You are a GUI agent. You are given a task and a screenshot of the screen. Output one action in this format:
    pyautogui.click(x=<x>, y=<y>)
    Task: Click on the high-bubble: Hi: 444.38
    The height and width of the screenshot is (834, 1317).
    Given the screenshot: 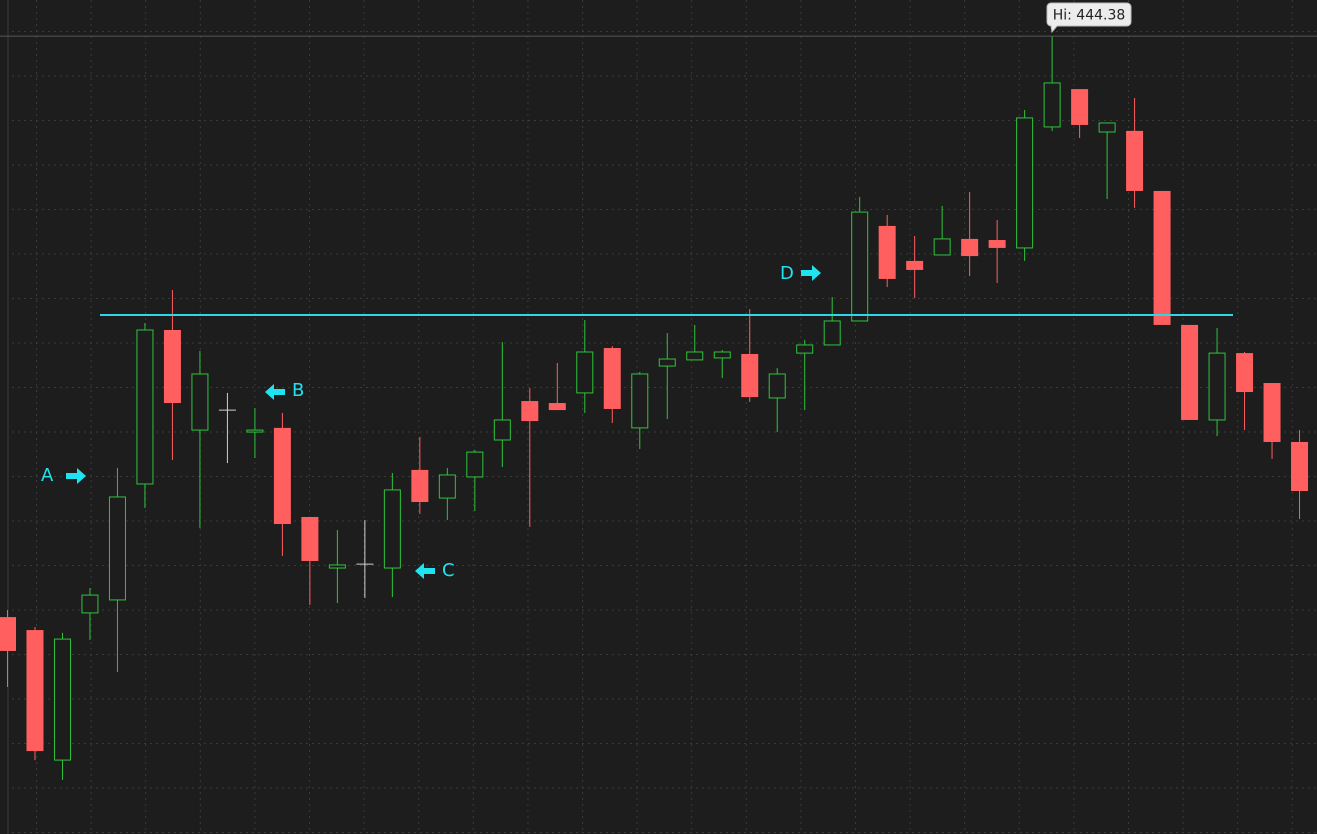 What is the action you would take?
    pyautogui.click(x=1089, y=18)
    